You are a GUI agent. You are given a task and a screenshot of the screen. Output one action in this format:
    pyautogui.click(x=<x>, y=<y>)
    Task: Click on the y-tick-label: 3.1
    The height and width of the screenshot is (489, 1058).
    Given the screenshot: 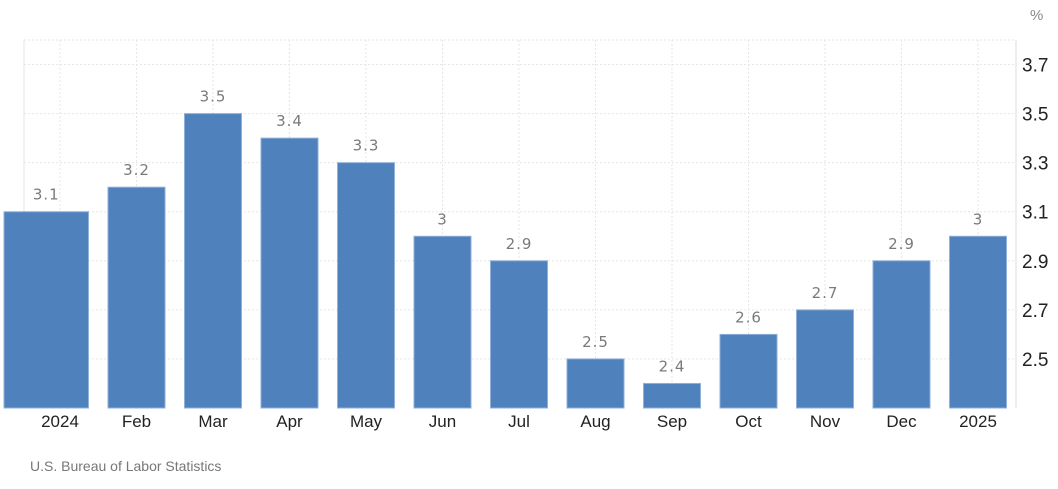 What is the action you would take?
    pyautogui.click(x=1035, y=213)
    